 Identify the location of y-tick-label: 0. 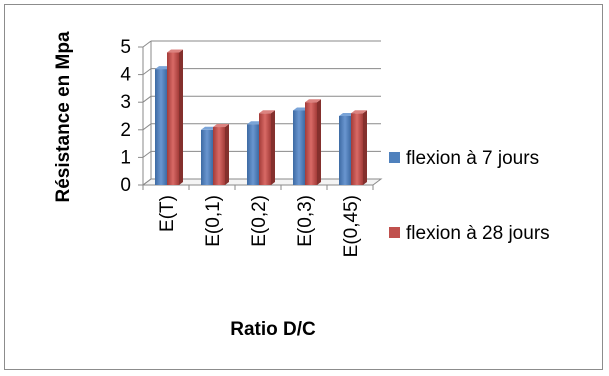
(125, 185).